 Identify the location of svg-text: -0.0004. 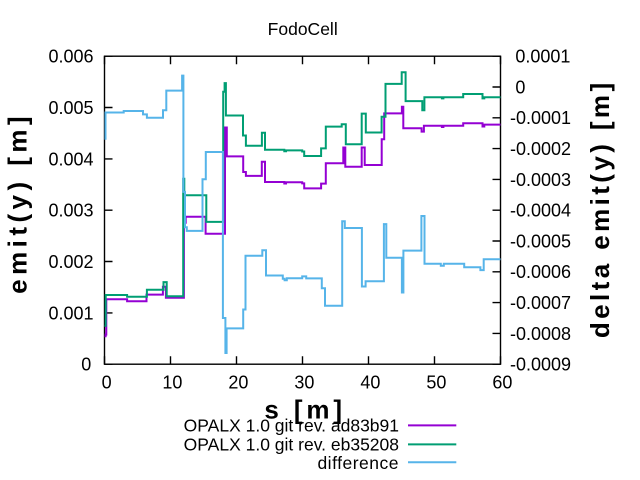
(540, 211).